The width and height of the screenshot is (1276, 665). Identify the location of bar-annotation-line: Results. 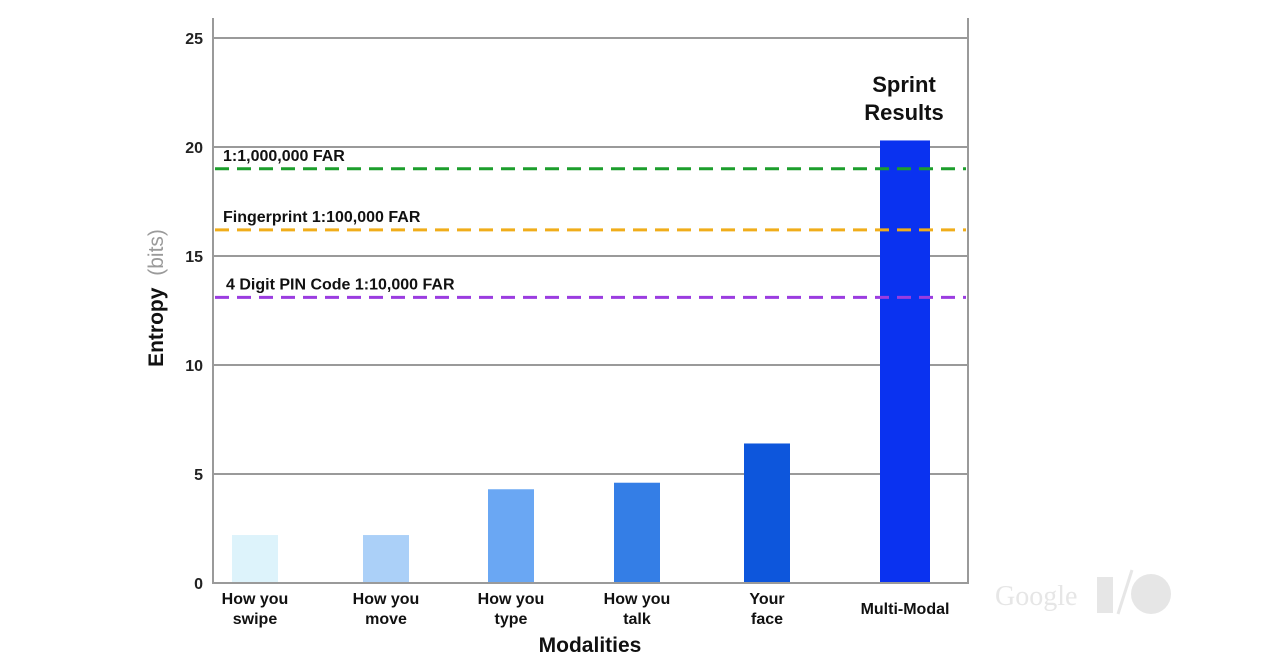
(903, 112).